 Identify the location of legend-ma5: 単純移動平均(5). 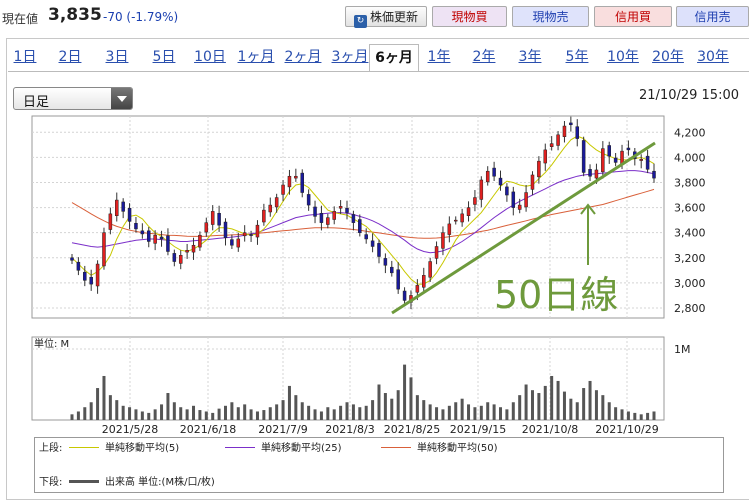
(124, 449).